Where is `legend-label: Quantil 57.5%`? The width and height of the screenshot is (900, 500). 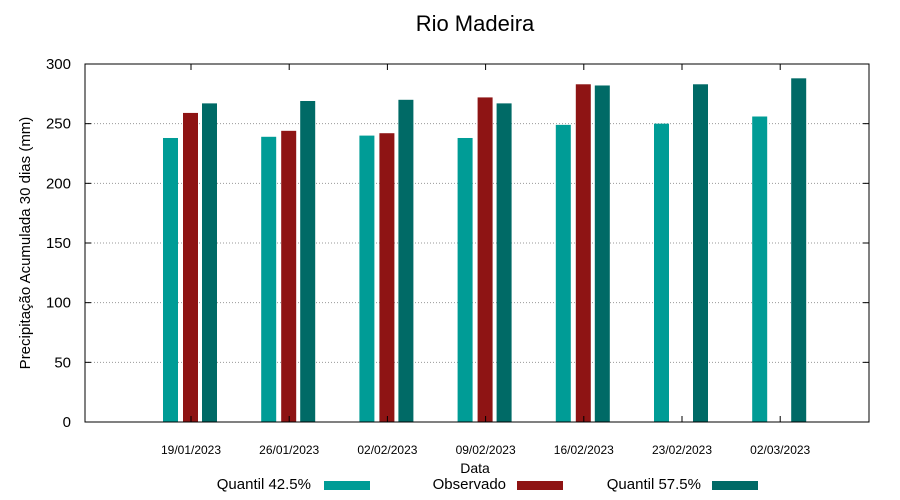 legend-label: Quantil 57.5% is located at coordinates (654, 484).